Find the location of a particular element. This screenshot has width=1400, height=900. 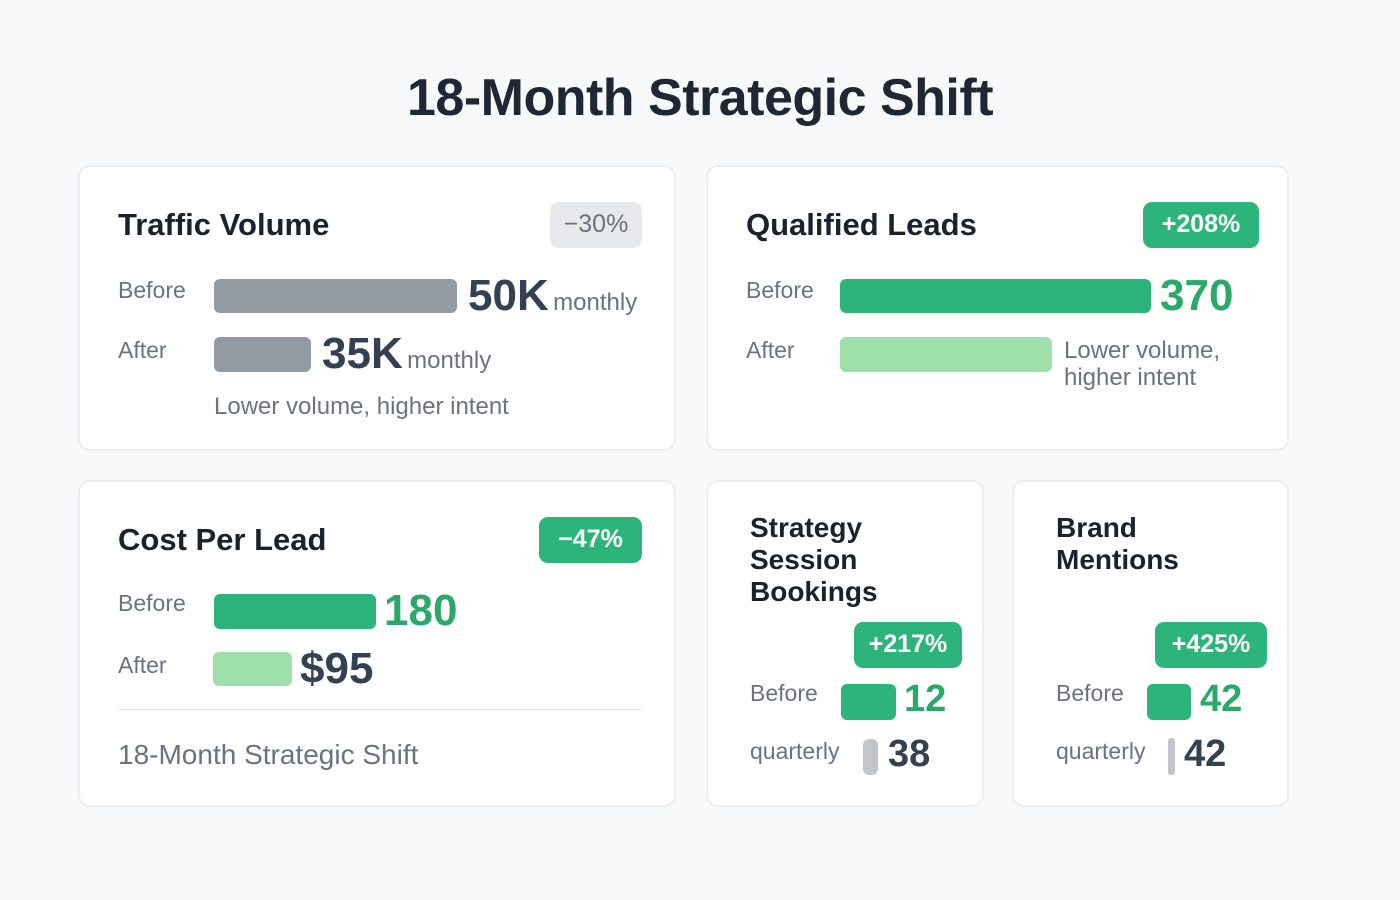

title-line-2: Session is located at coordinates (804, 559).